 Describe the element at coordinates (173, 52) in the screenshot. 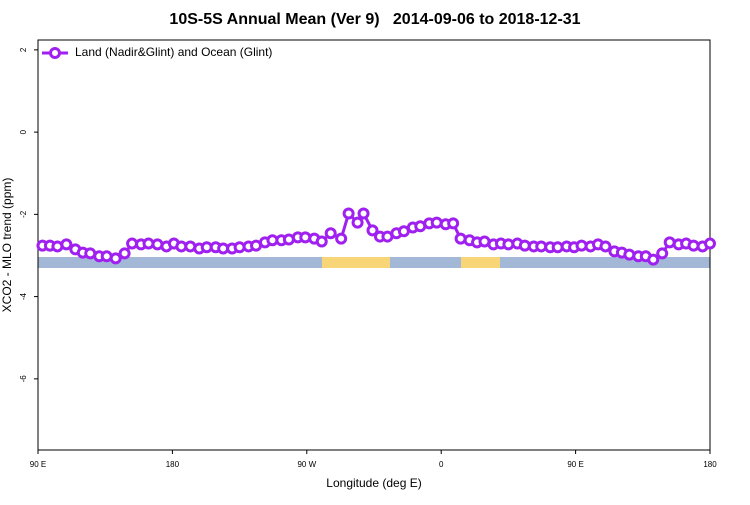

I see `legend-label: Land (Nadir&Glint) and Ocean (Glint)` at that location.